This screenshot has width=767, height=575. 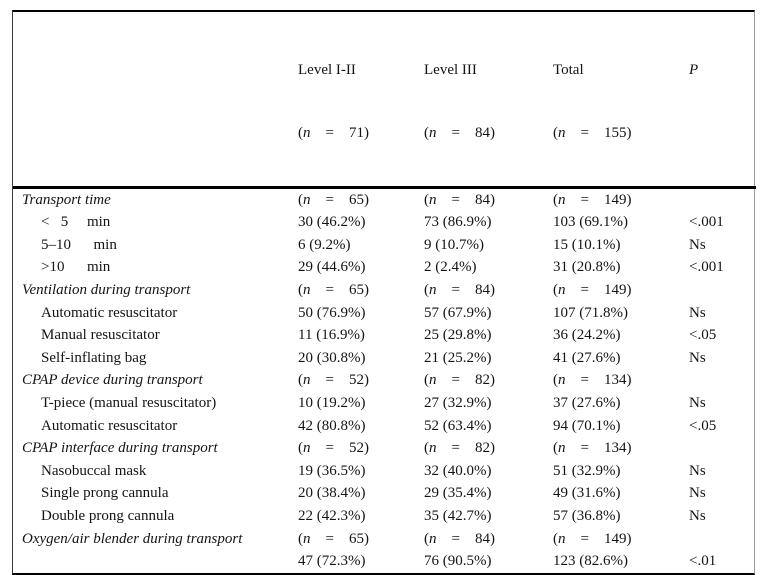 I want to click on column-header-level-1-2: Level I-II (n = 71), so click(x=361, y=100).